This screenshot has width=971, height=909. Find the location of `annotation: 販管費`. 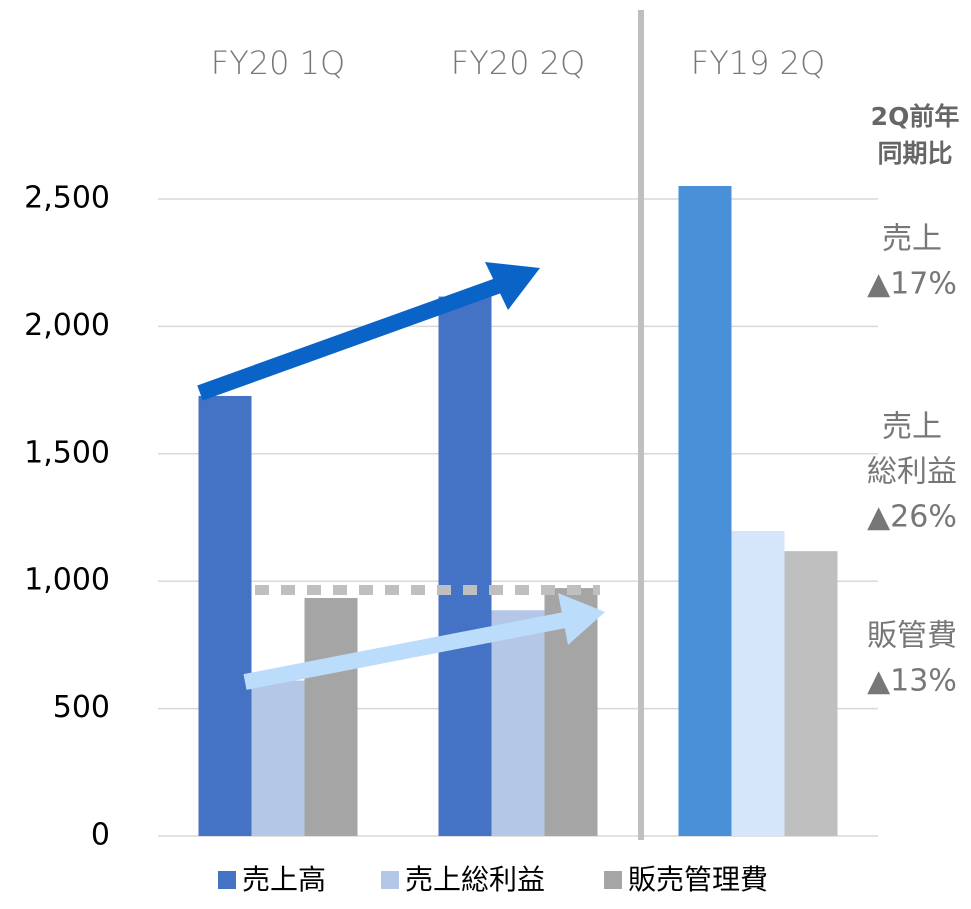

annotation: 販管費 is located at coordinates (912, 636).